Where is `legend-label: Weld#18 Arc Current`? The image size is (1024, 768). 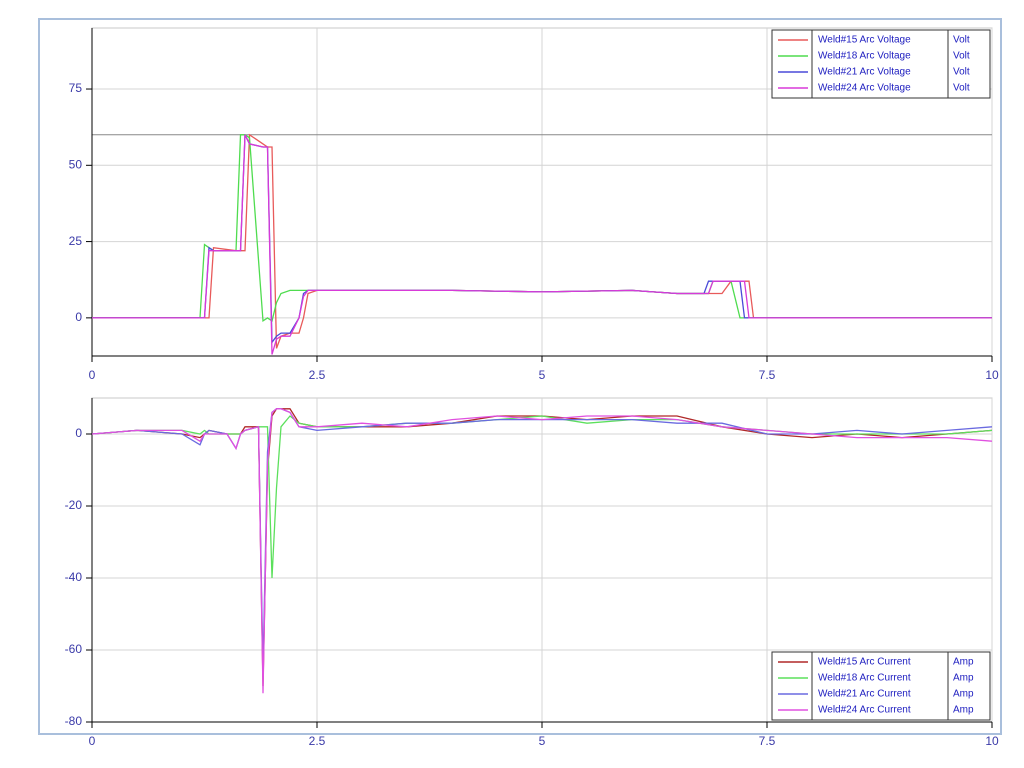 legend-label: Weld#18 Arc Current is located at coordinates (864, 678).